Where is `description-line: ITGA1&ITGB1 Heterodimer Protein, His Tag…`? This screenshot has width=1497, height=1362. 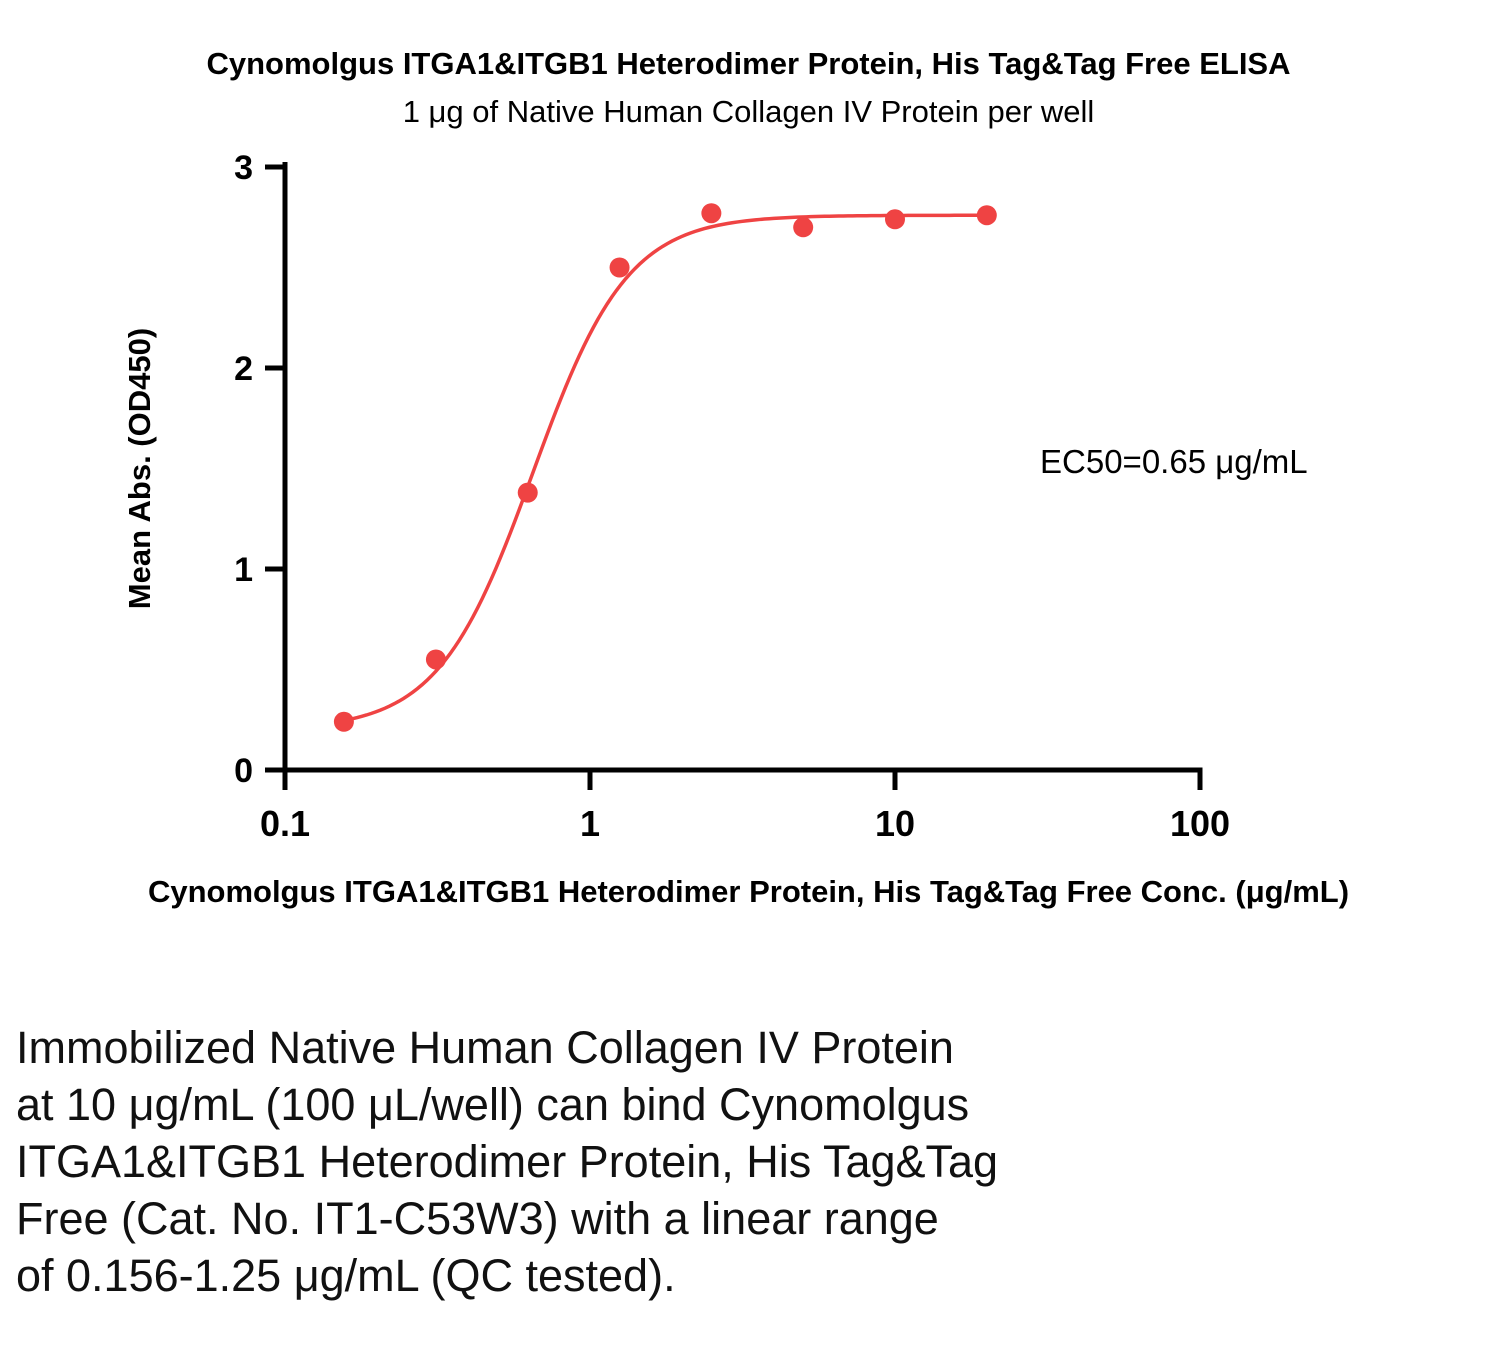 description-line: ITGA1&ITGB1 Heterodimer Protein, His Tag… is located at coordinates (507, 1161).